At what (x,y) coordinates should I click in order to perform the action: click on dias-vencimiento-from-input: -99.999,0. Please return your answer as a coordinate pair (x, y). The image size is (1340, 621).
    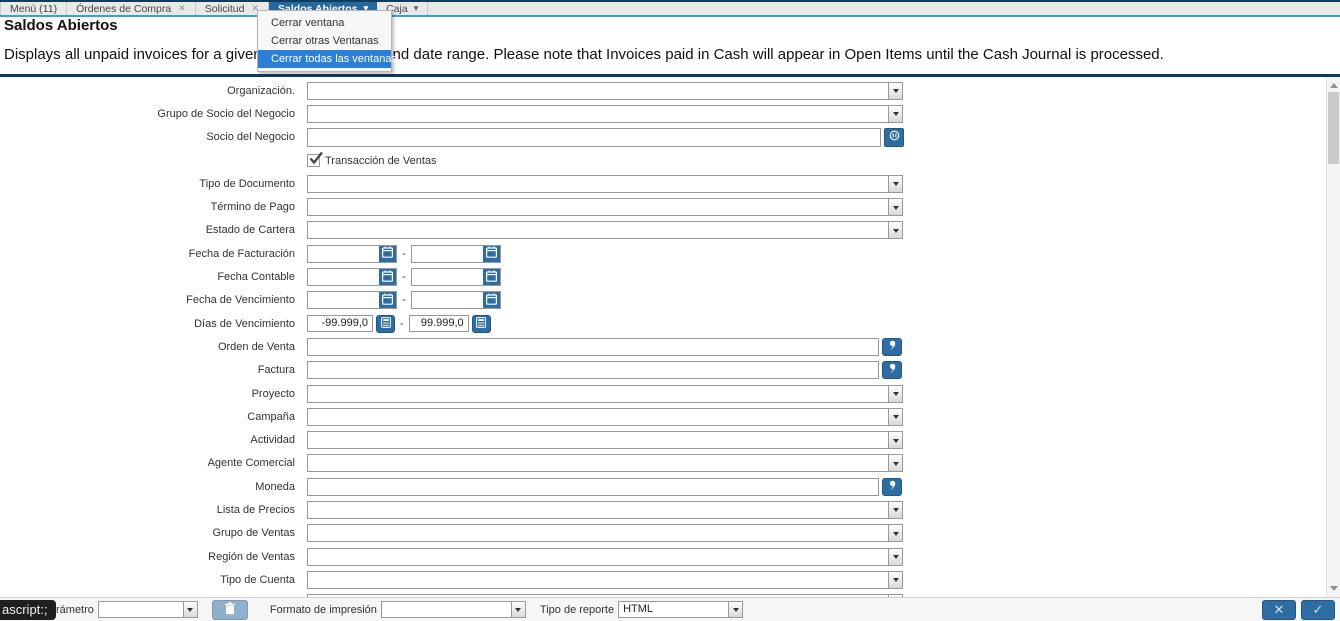
    Looking at the image, I should click on (340, 324).